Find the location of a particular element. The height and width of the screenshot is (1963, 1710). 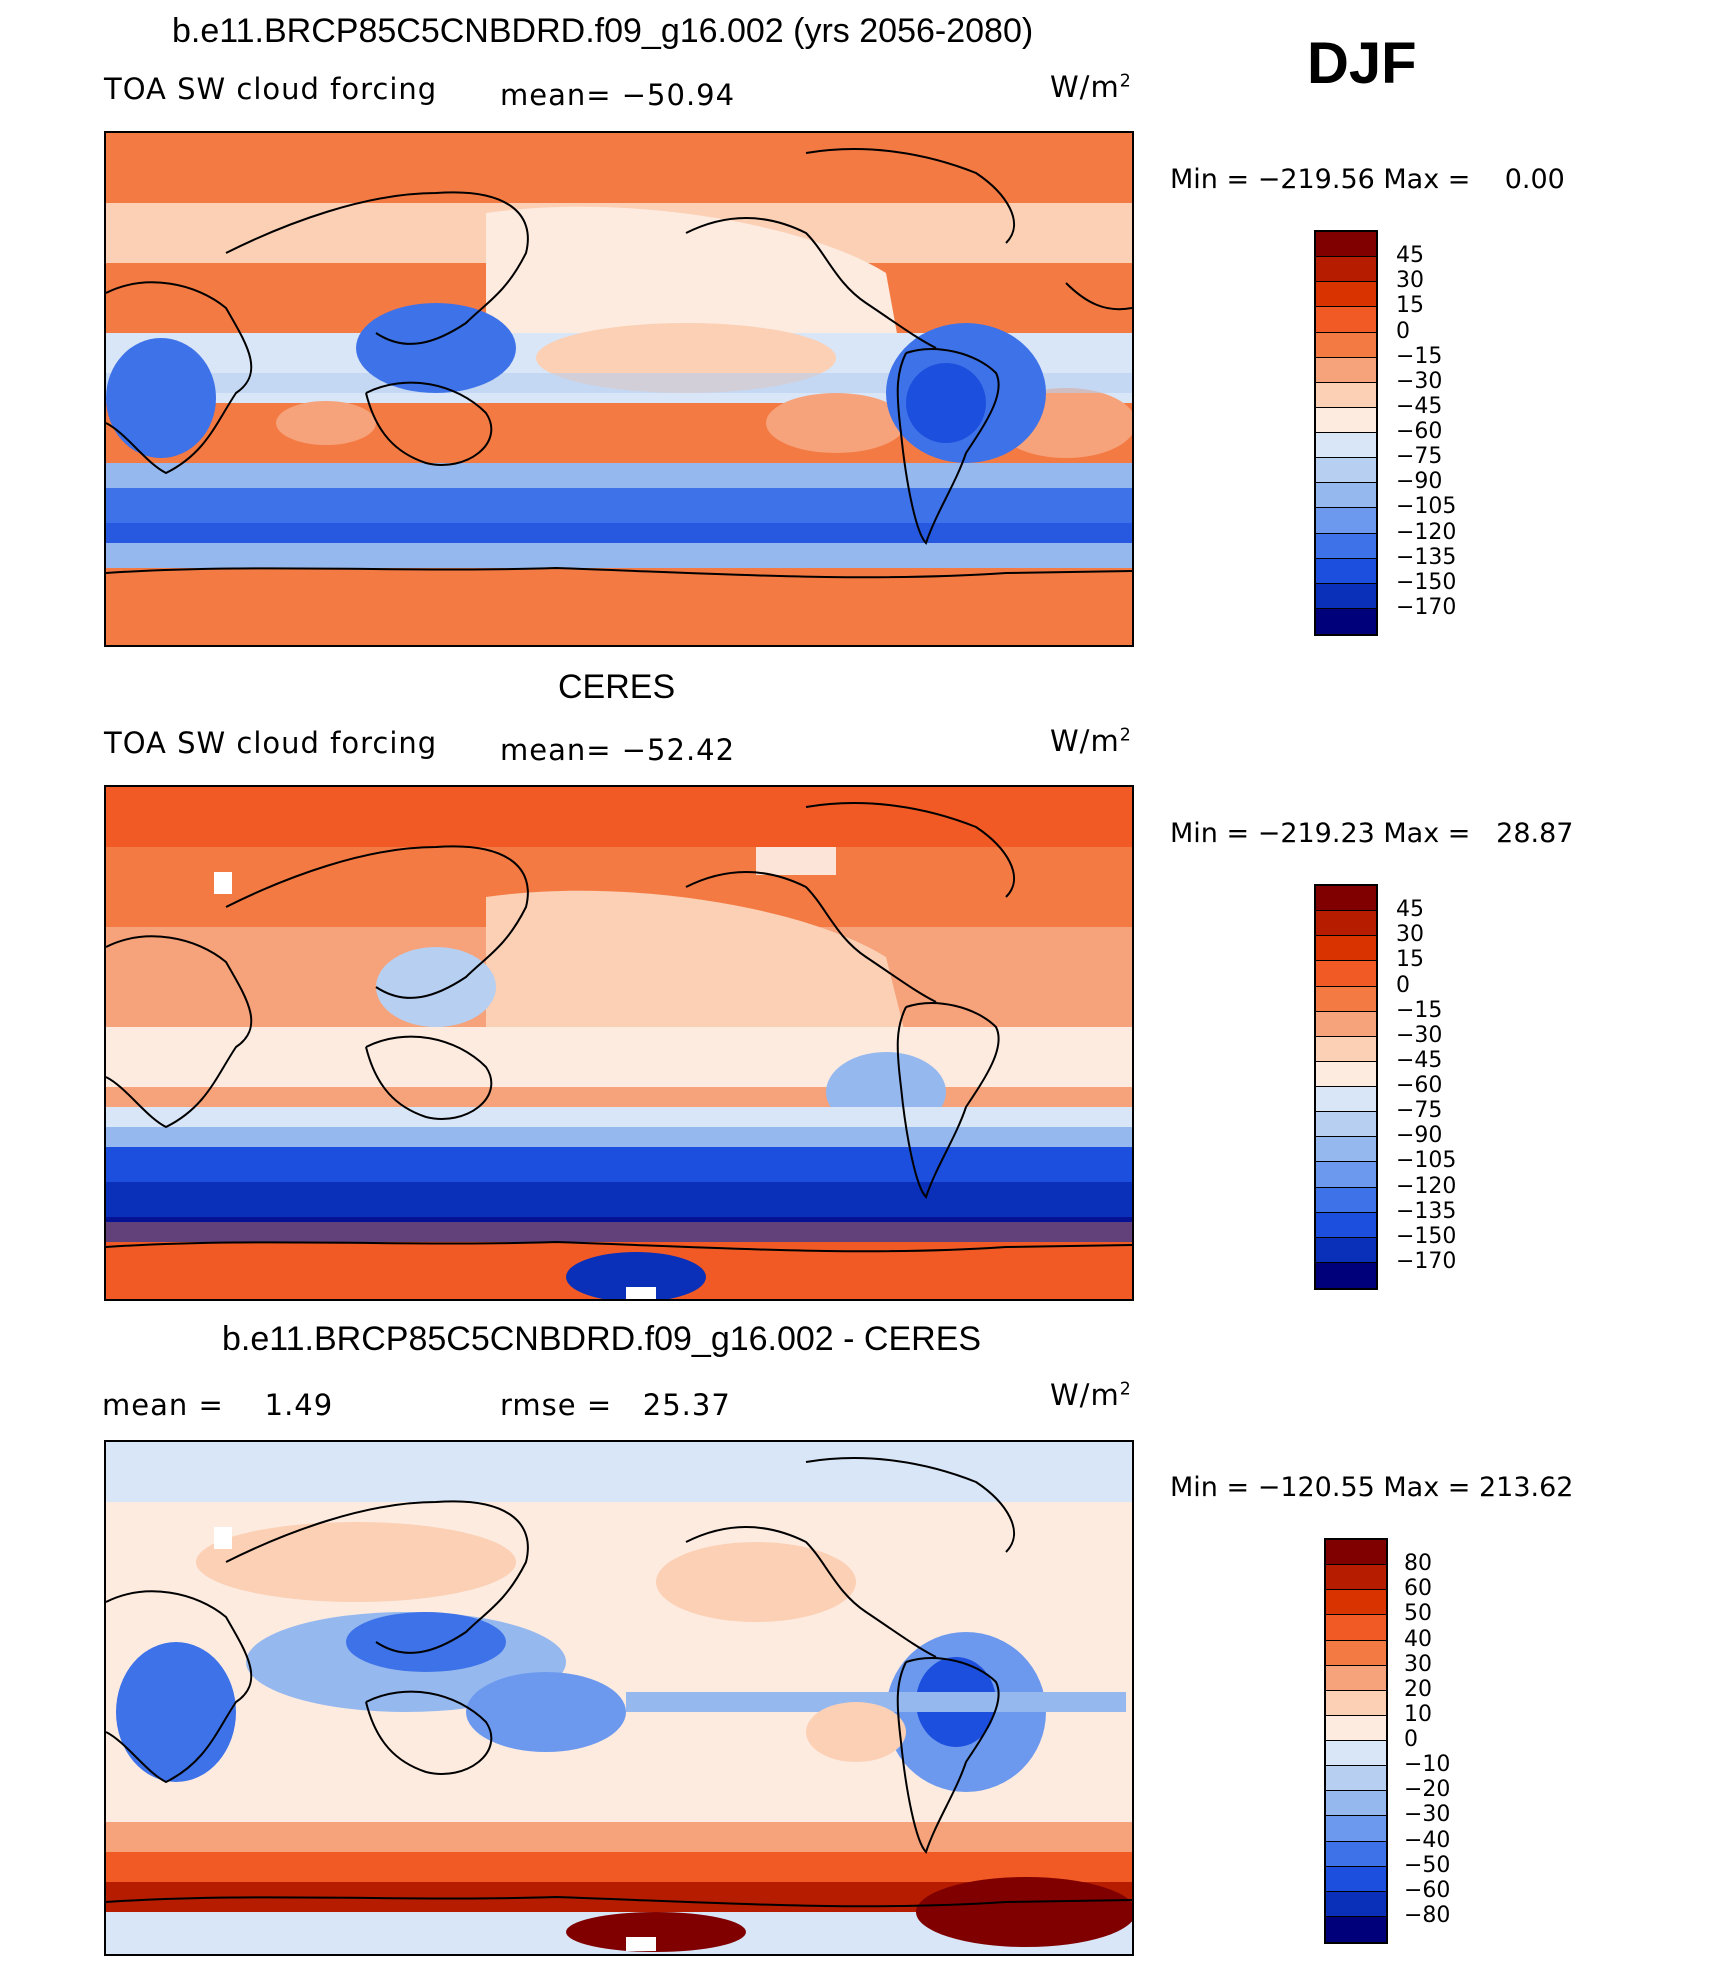

colorbar-tick-label: −10 is located at coordinates (1427, 1765).